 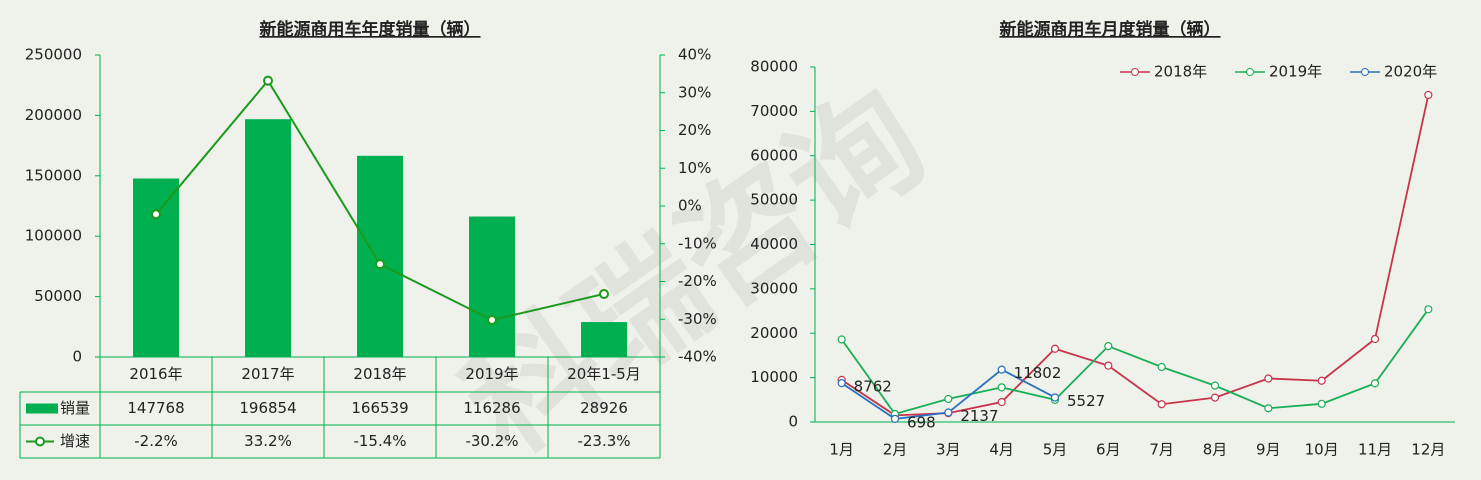 I want to click on table-cell: 166539, so click(x=379, y=408).